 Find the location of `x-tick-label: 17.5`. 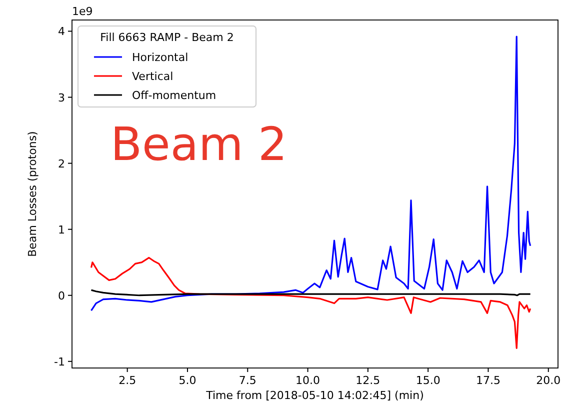

x-tick-label: 17.5 is located at coordinates (488, 380).